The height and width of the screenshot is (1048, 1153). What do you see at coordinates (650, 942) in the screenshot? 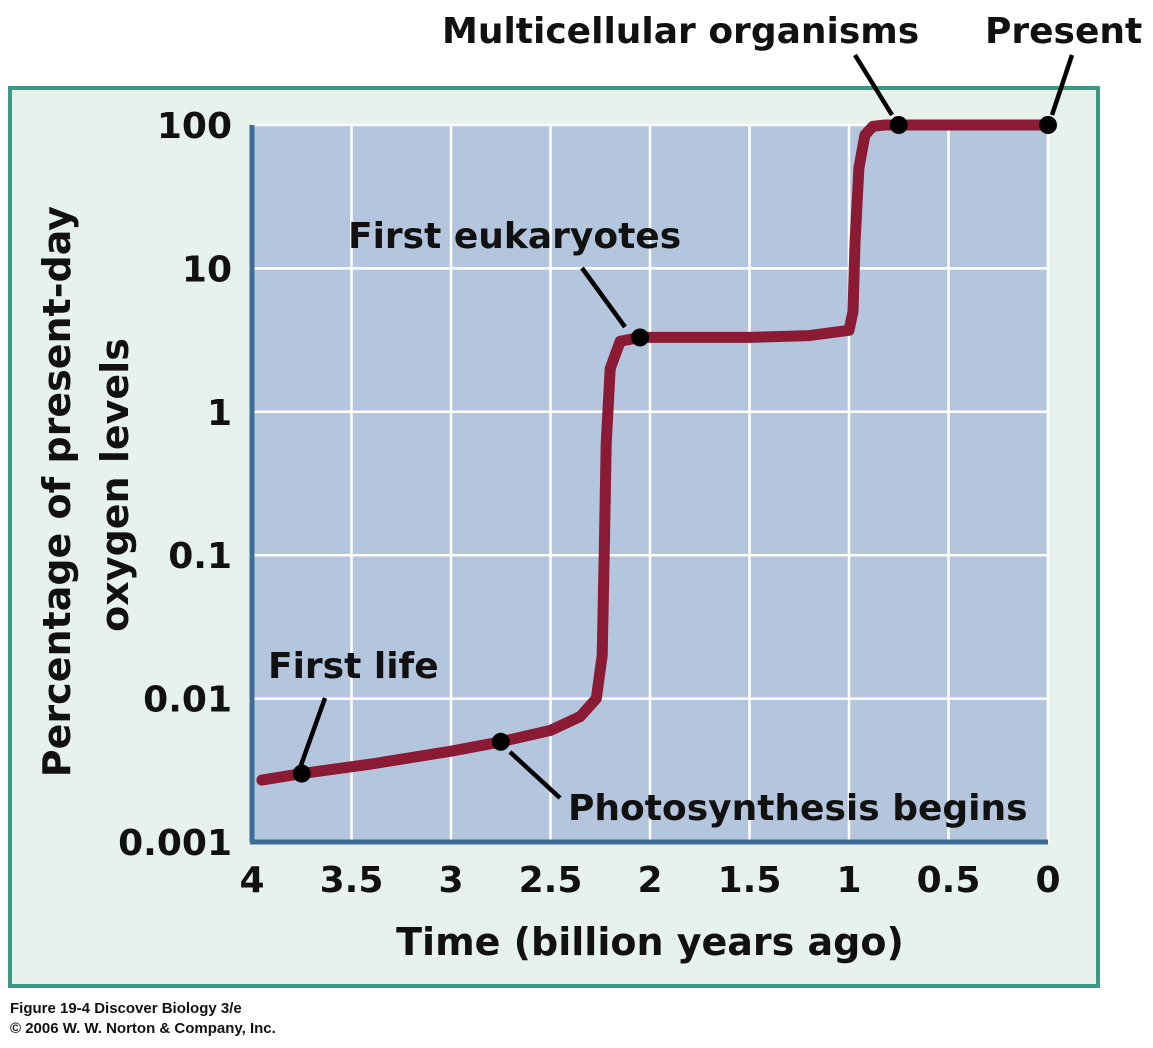
I see `x-axis-label: Time (billion years ago)` at bounding box center [650, 942].